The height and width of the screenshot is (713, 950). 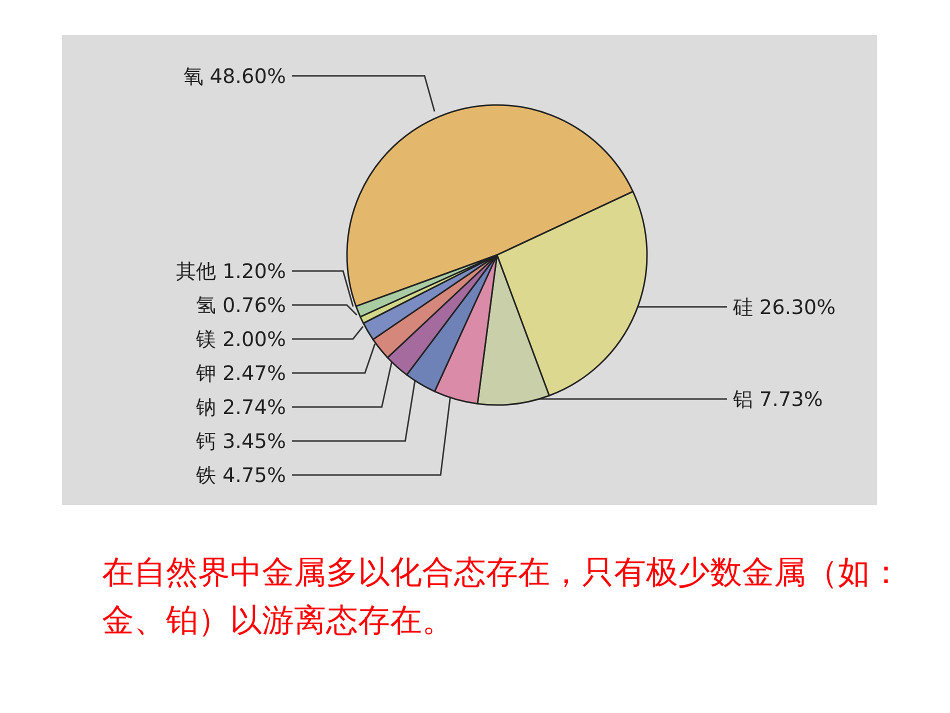 What do you see at coordinates (234, 76) in the screenshot?
I see `slice-label: 氧 48.60%` at bounding box center [234, 76].